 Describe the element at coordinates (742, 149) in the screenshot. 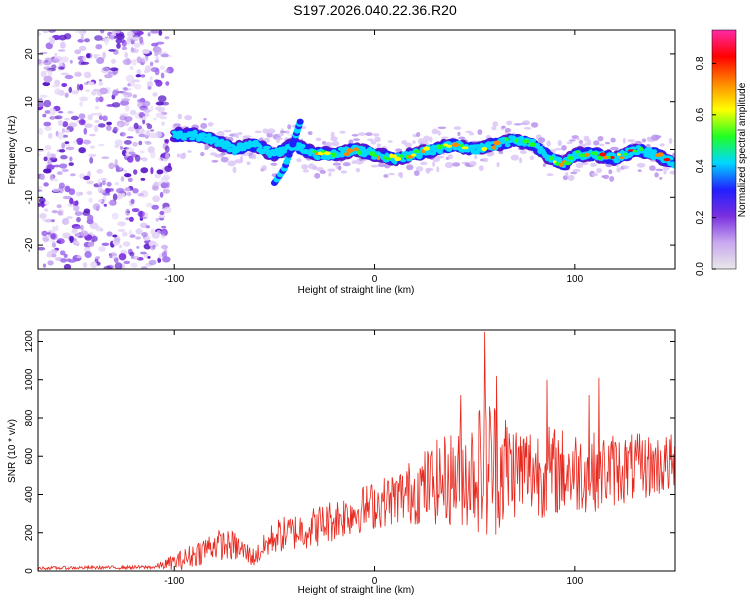

I see `colorbar-label: Normalized spectral amplitude` at that location.